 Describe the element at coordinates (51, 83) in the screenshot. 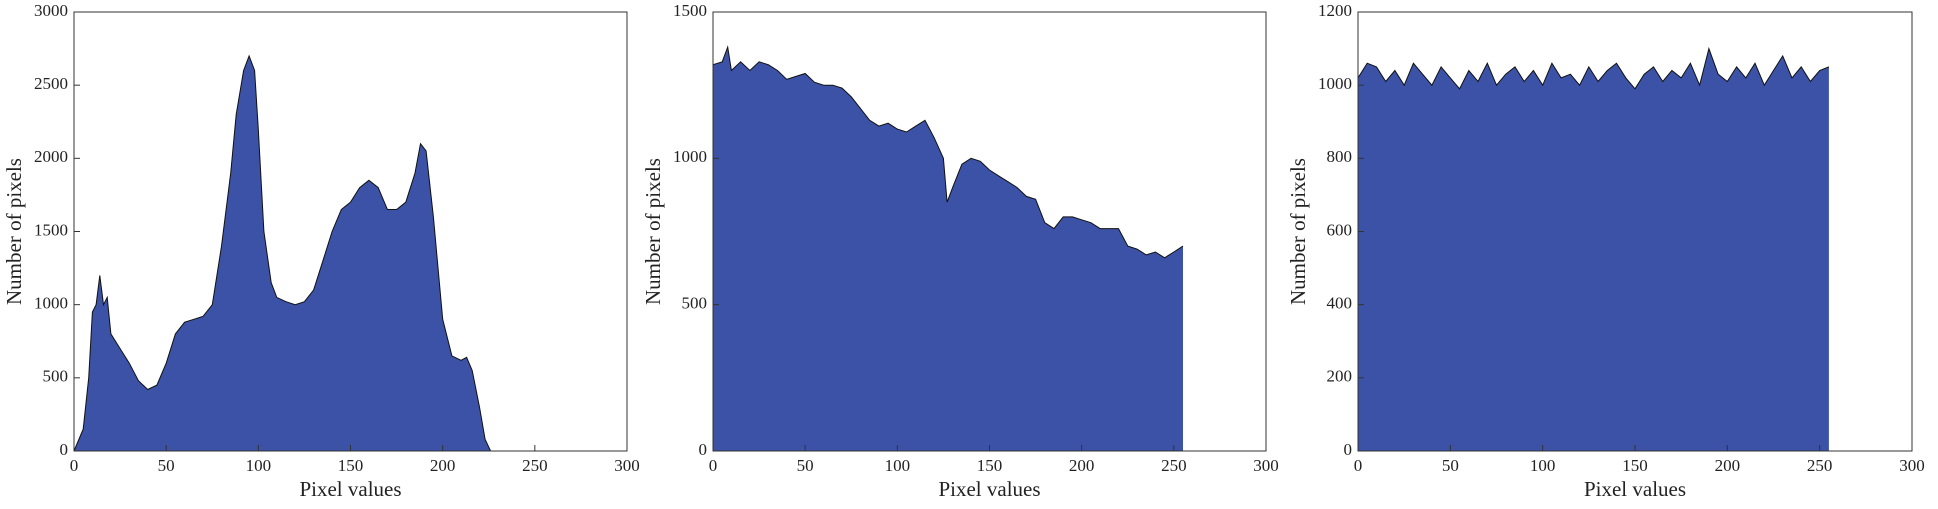

I see `y-tick-label: 2500` at that location.